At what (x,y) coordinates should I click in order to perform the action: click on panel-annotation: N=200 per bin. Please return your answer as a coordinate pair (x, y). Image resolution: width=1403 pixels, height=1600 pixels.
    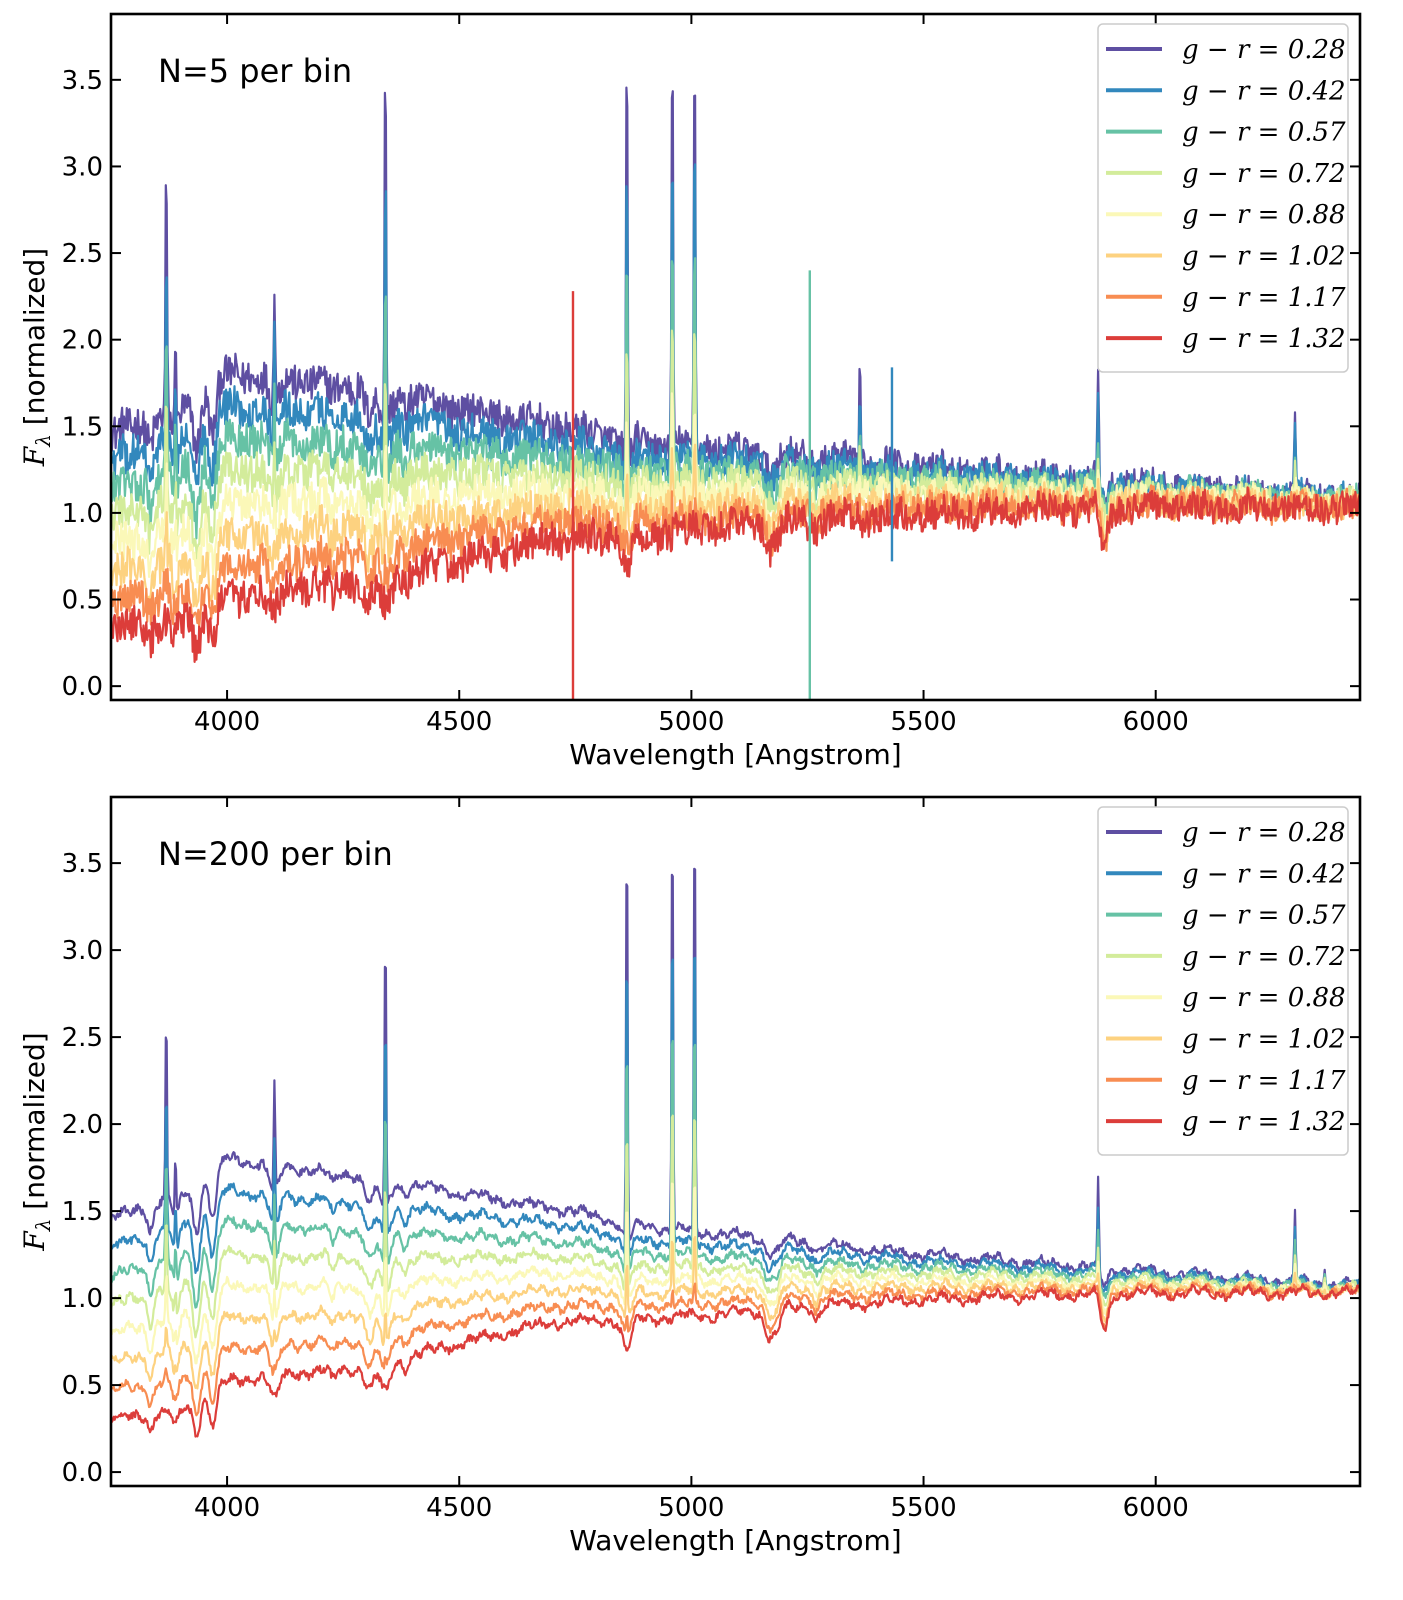
    Looking at the image, I should click on (275, 854).